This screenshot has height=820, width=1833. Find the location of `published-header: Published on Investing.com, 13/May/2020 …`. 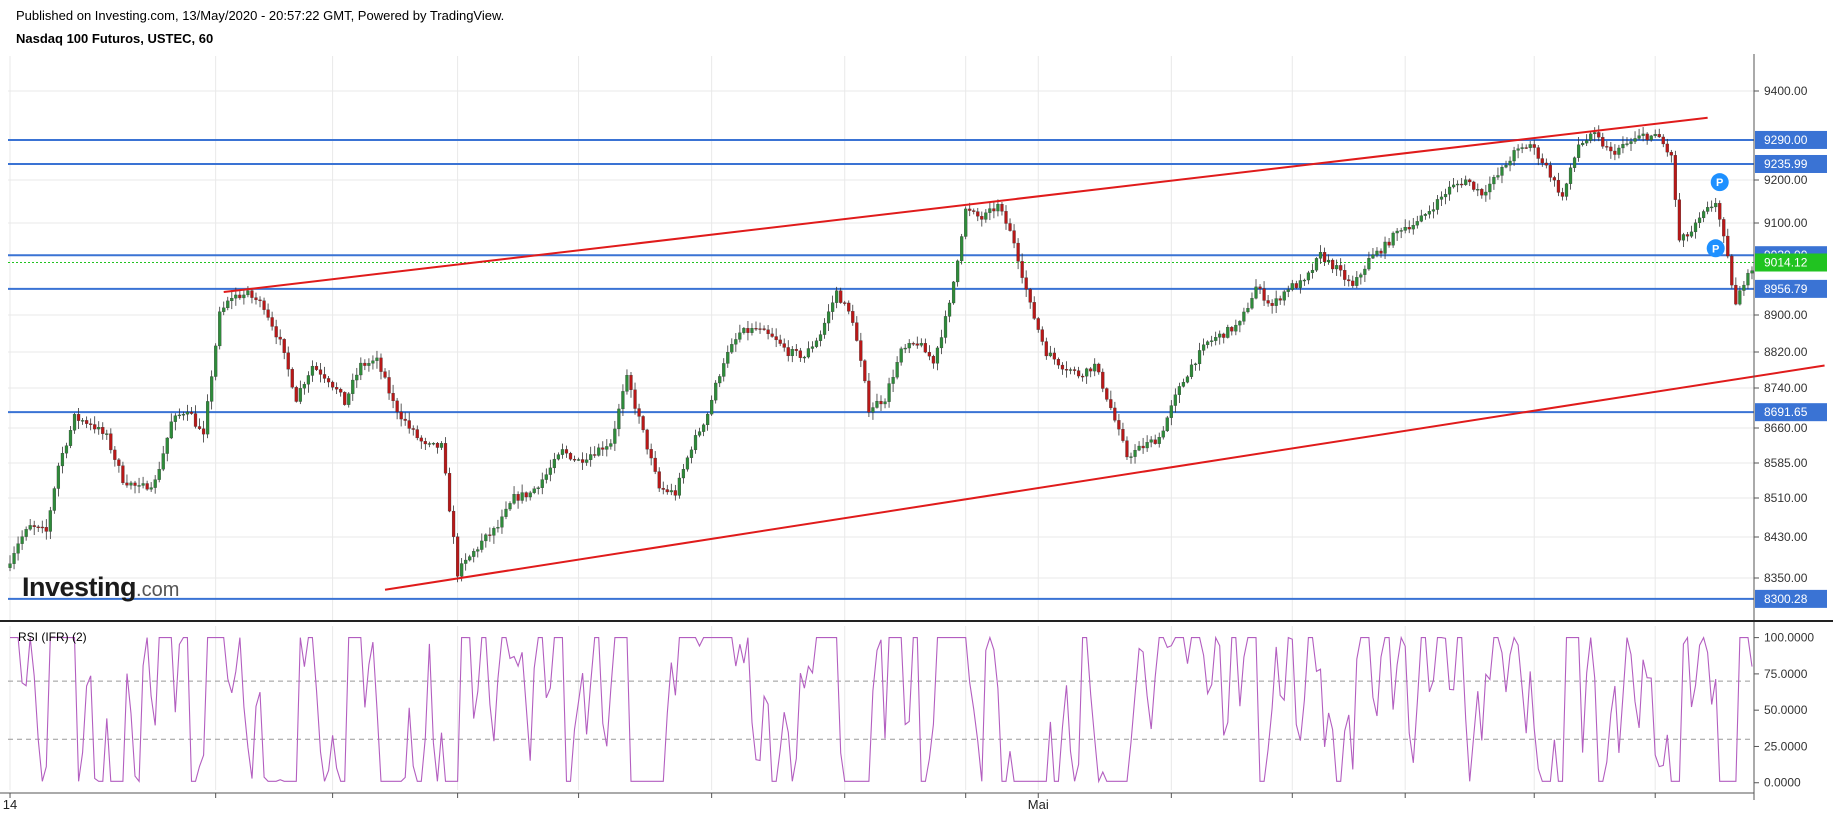

published-header: Published on Investing.com, 13/May/2020 … is located at coordinates (260, 15).